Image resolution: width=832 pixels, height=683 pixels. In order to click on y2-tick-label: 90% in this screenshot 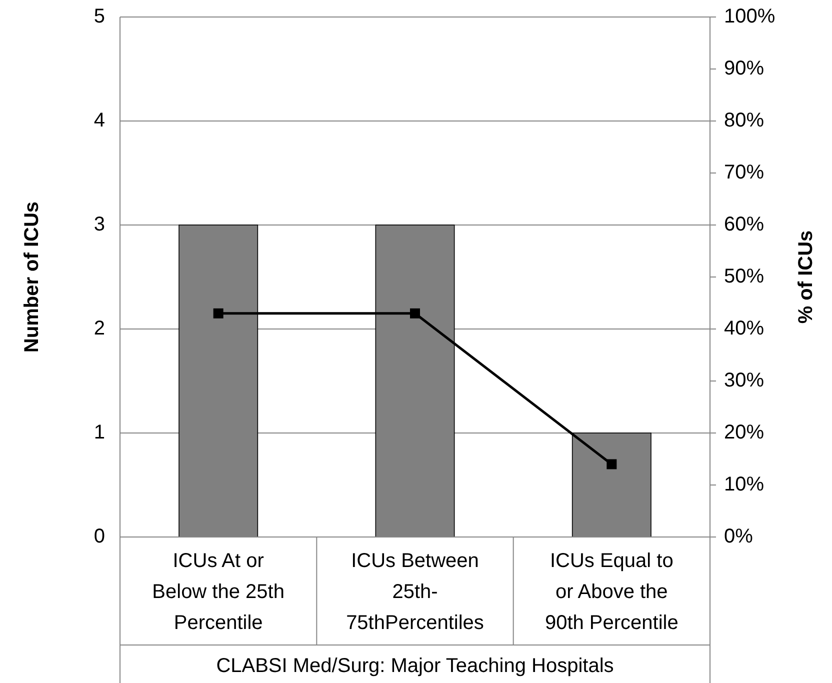, I will do `click(744, 68)`.